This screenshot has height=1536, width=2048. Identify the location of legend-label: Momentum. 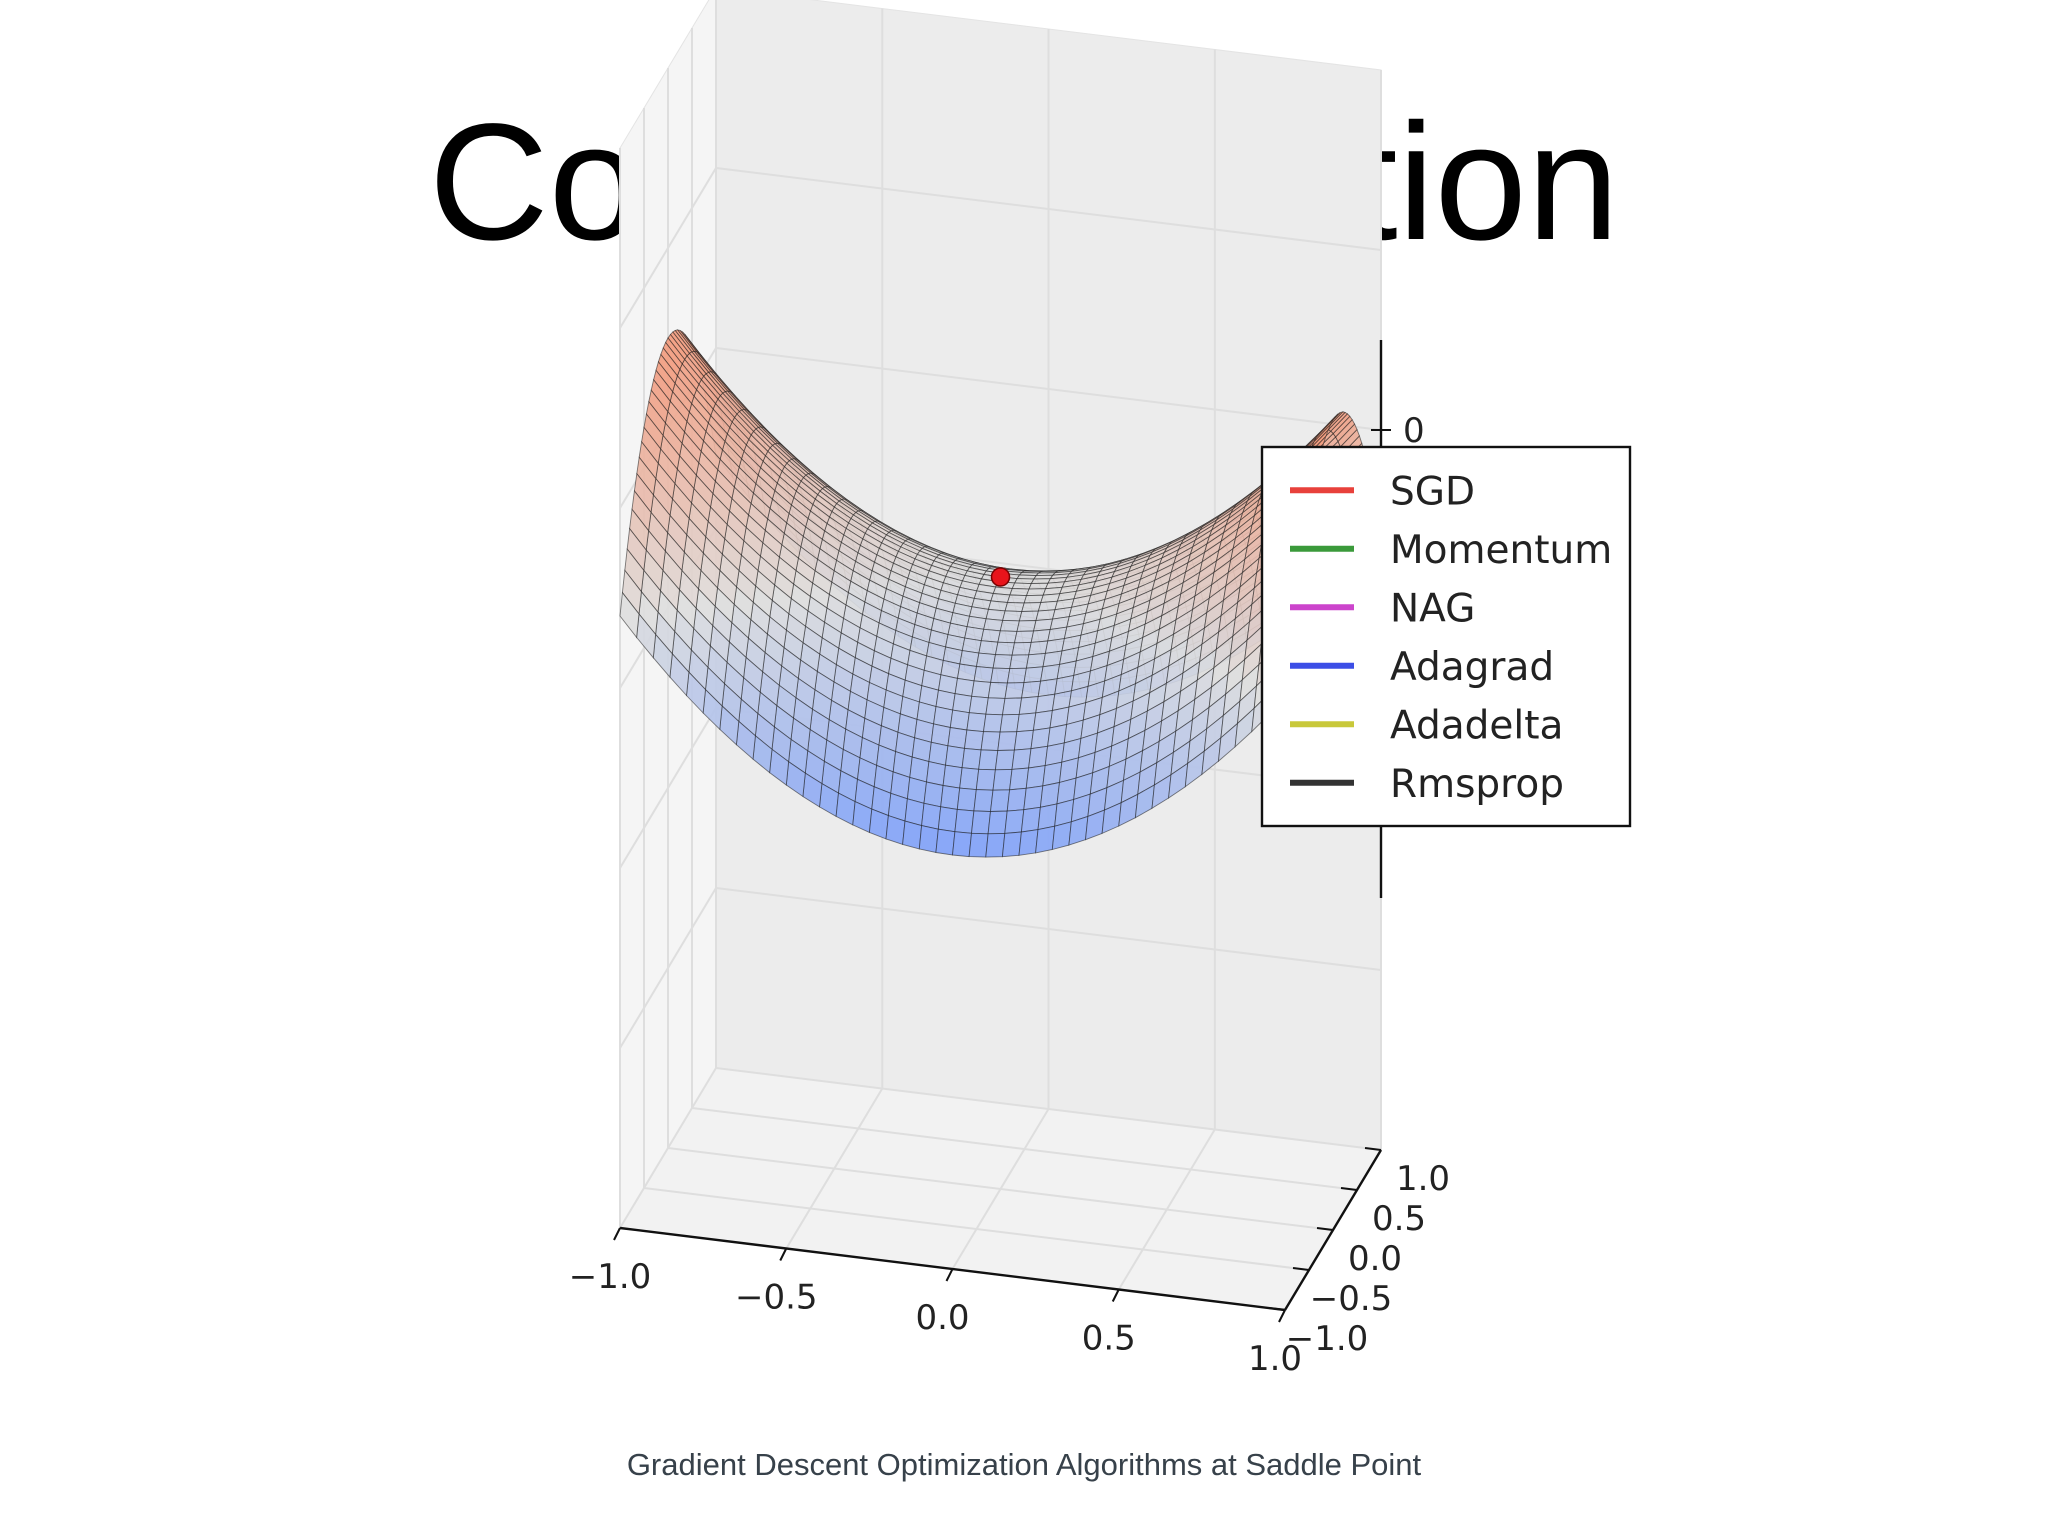
(1501, 550).